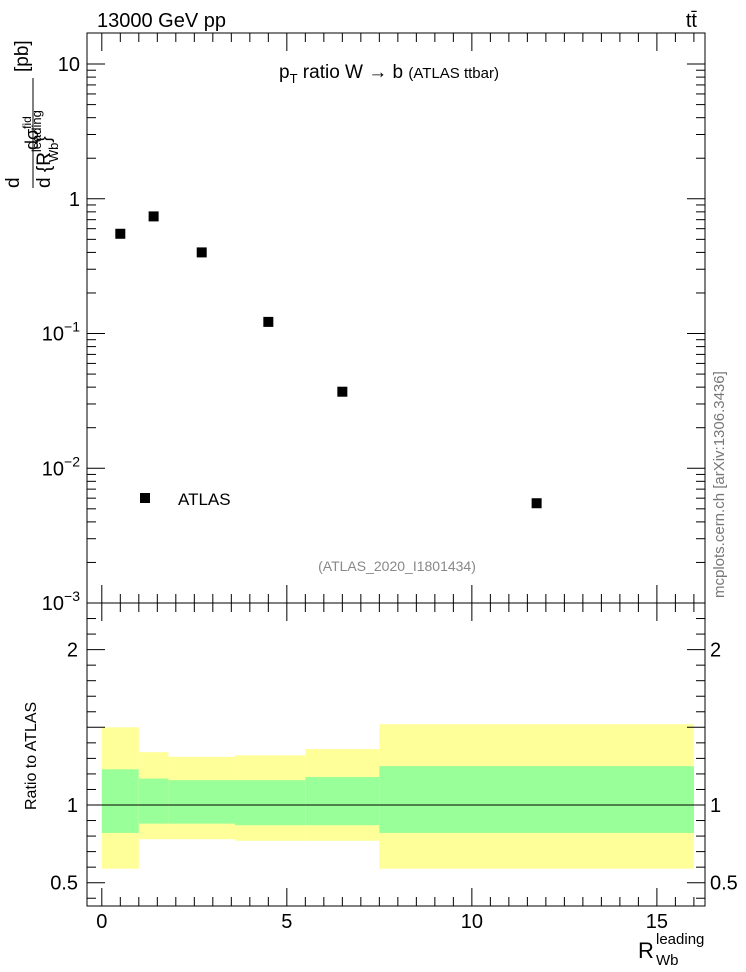 Image resolution: width=746 pixels, height=972 pixels. I want to click on legend: ATLAS, so click(185, 499).